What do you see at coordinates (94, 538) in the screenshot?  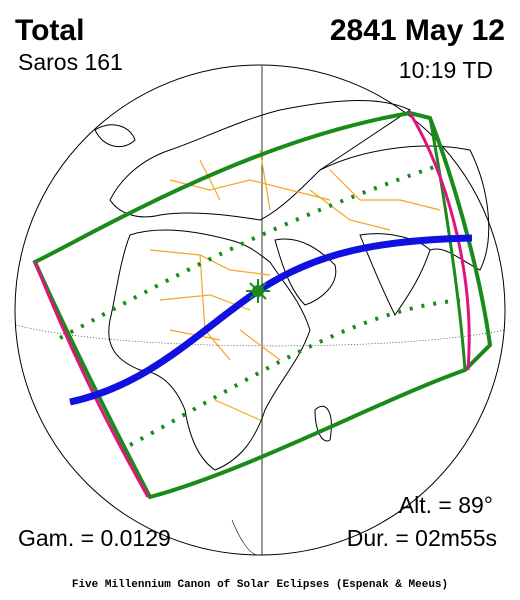 I see `gamma: Gam. = 0.0129` at bounding box center [94, 538].